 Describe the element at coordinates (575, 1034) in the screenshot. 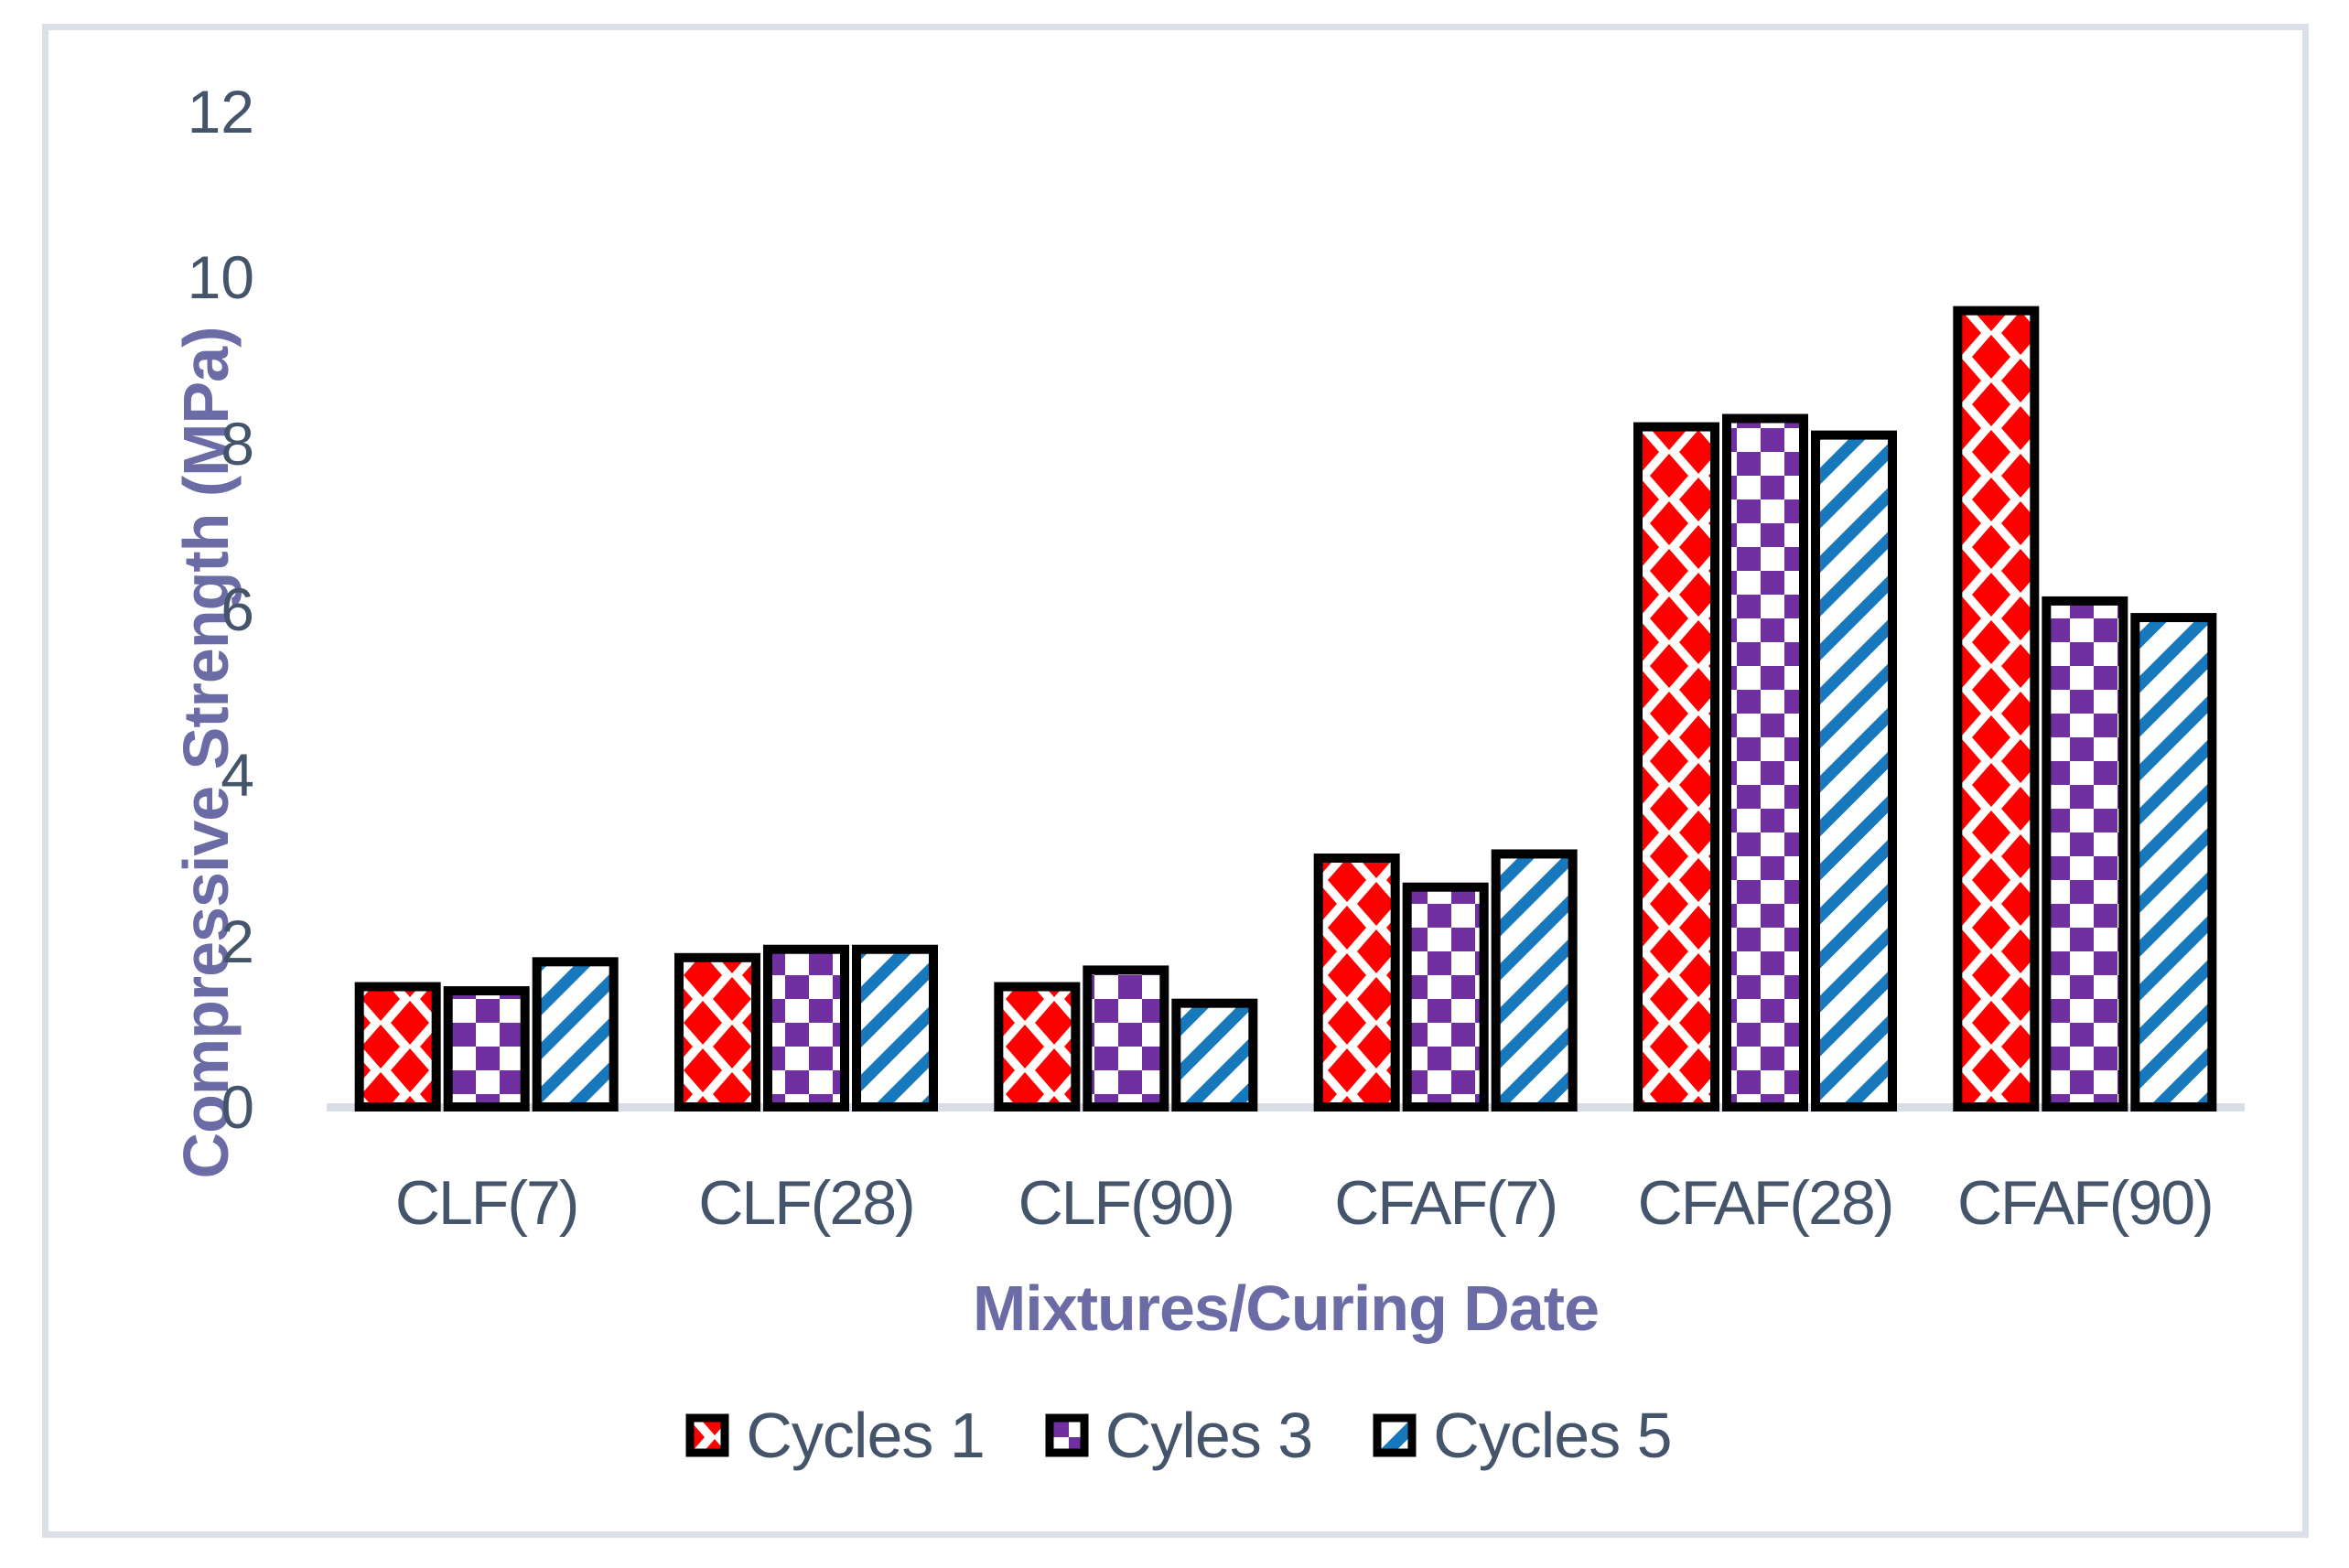

I see `bar-cycles-5-CLF(7)` at that location.